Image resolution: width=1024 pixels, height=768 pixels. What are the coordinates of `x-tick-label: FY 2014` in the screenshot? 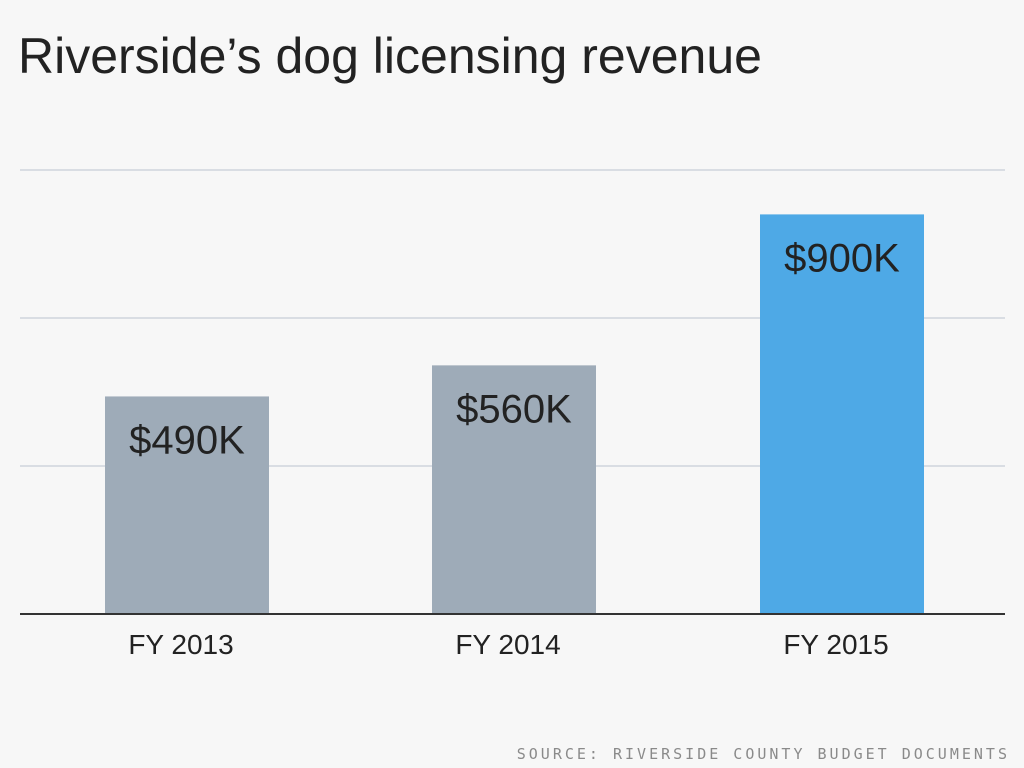 It's located at (507, 644).